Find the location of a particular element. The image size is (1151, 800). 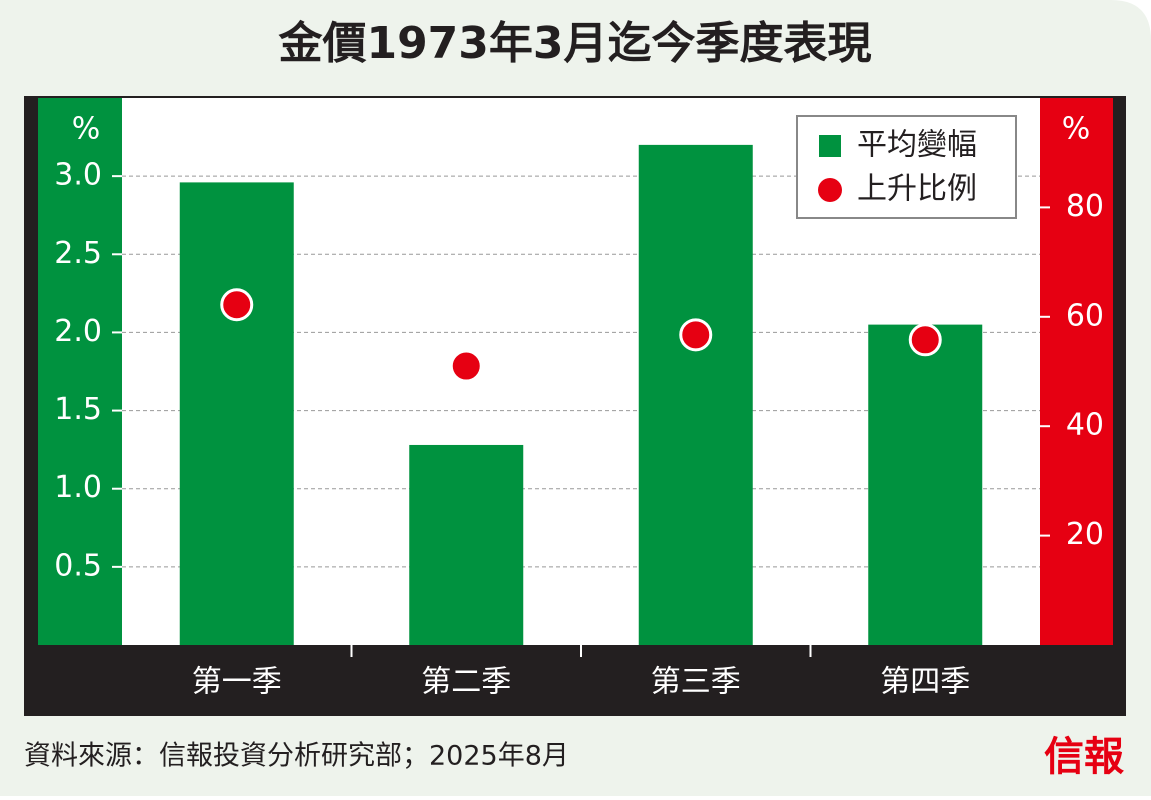

legend-label: 上升比例 is located at coordinates (917, 189).